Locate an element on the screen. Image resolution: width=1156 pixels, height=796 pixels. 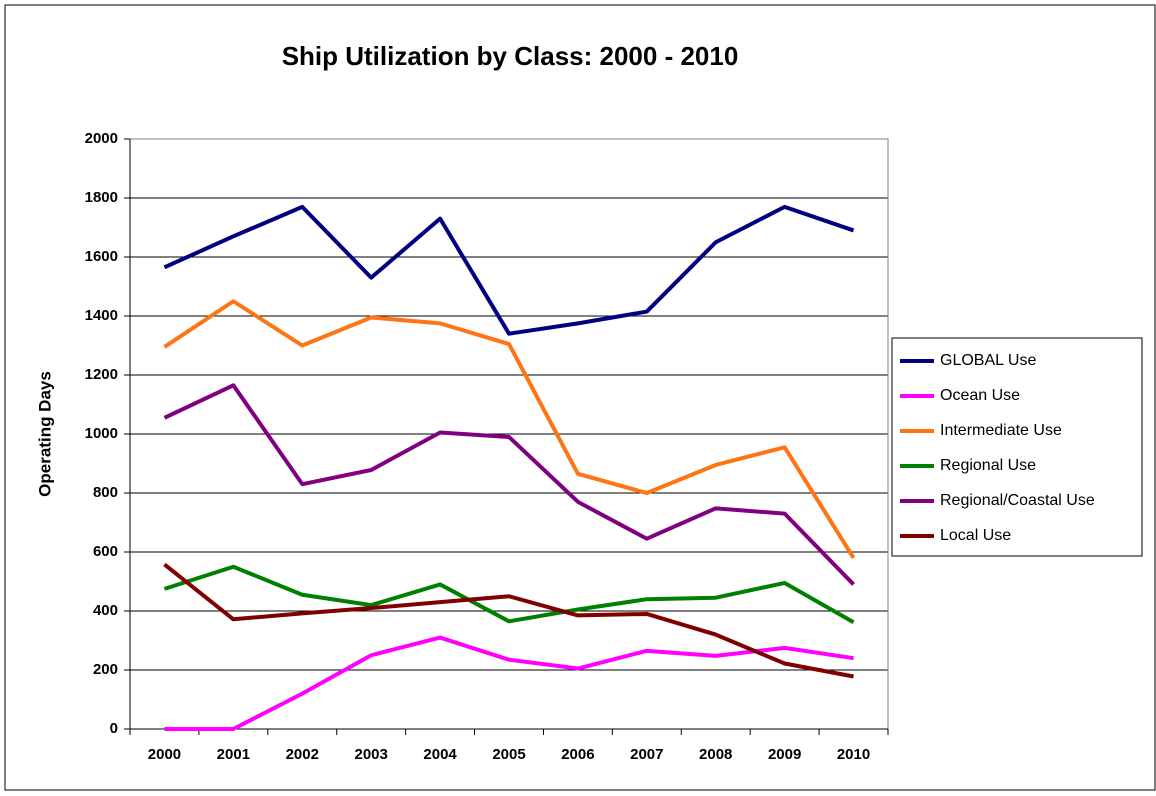
x-tick-label: 2009 is located at coordinates (784, 754).